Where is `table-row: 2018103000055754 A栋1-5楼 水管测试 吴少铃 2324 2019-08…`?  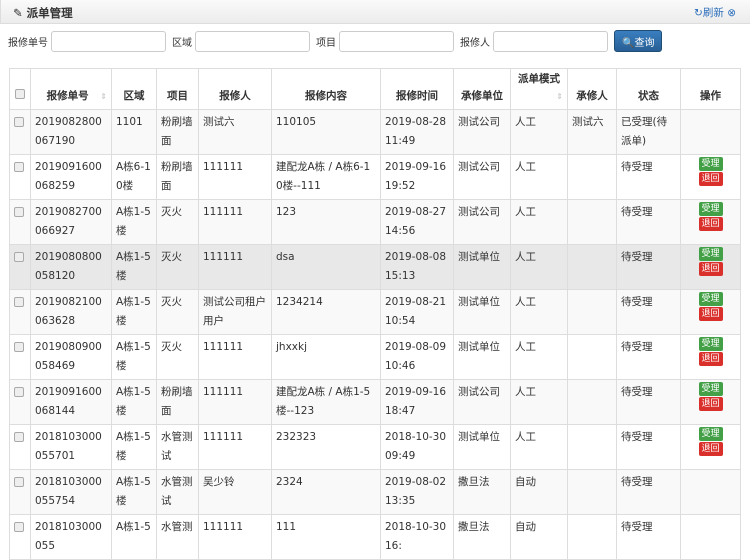 table-row: 2018103000055754 A栋1-5楼 水管测试 吴少铃 2324 2019-08… is located at coordinates (375, 492).